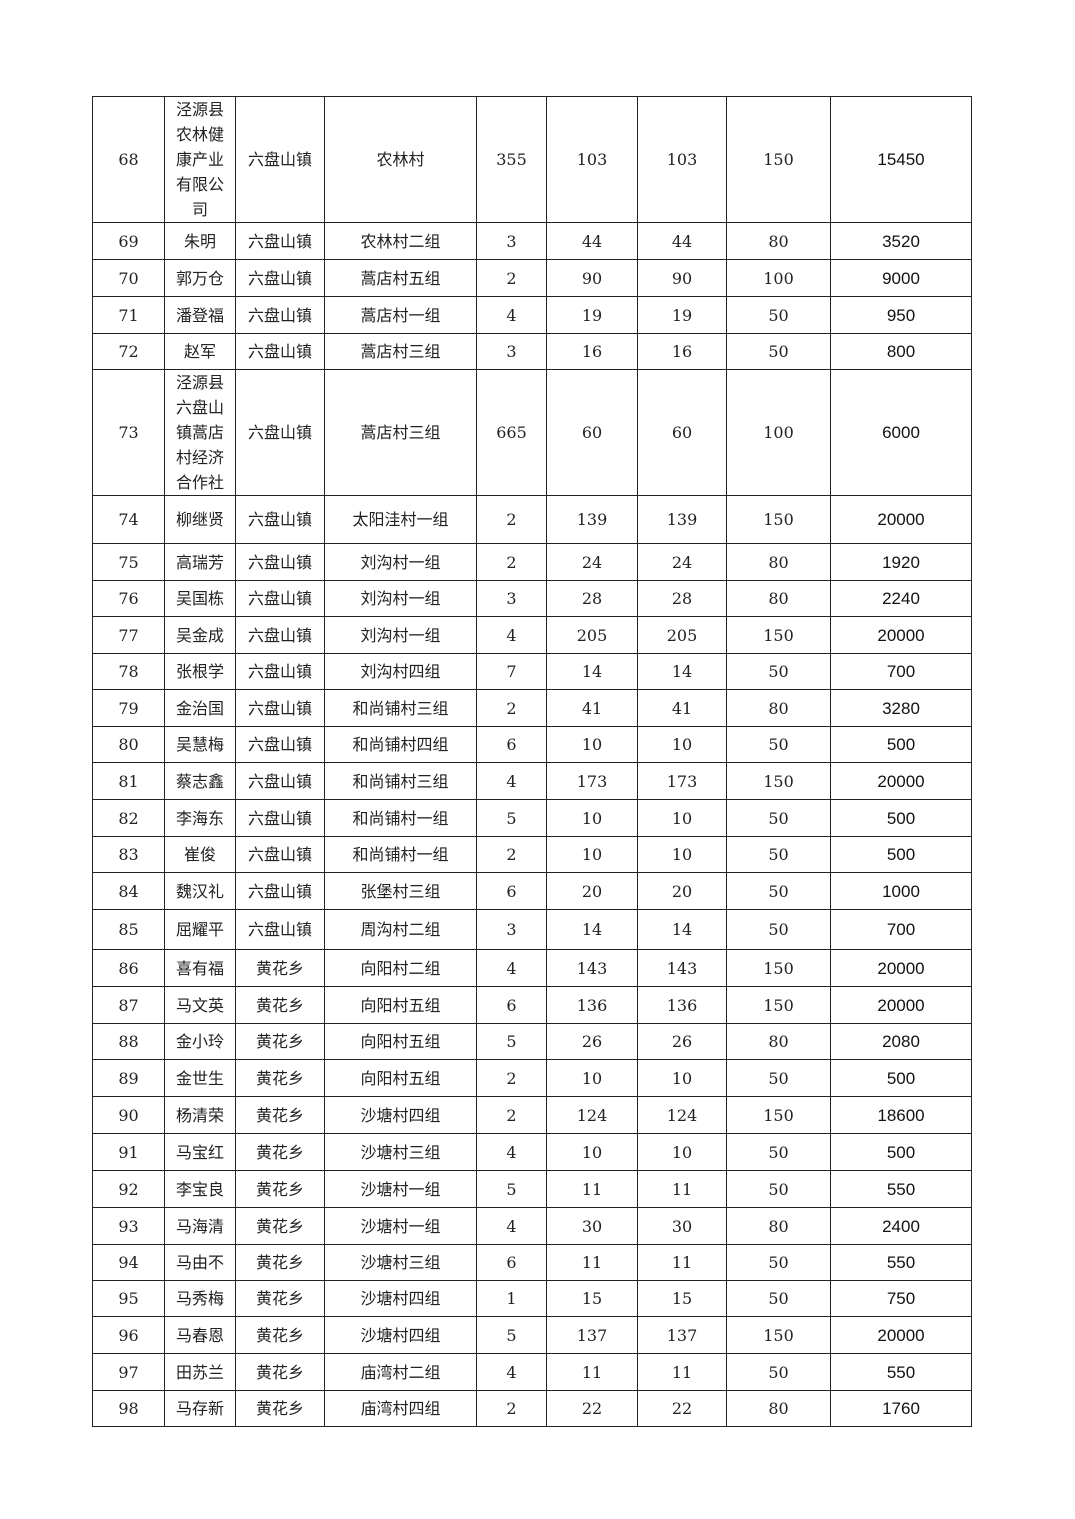 The width and height of the screenshot is (1075, 1519). What do you see at coordinates (128, 744) in the screenshot?
I see `row-number-cell: 80` at bounding box center [128, 744].